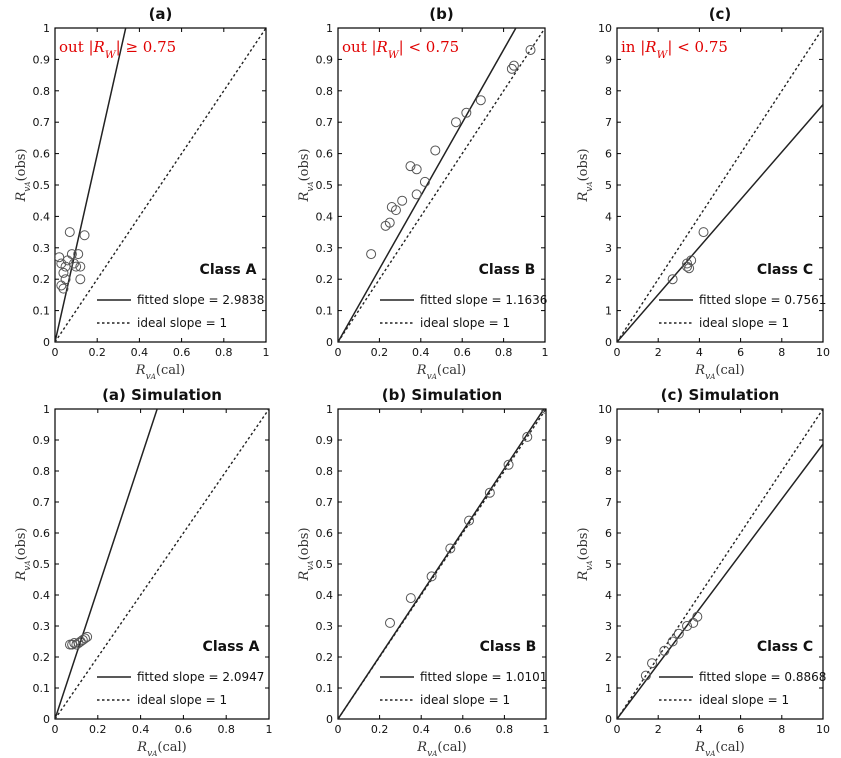 This screenshot has height=758, width=841. Describe the element at coordinates (785, 270) in the screenshot. I see `class-label: Class C` at that location.